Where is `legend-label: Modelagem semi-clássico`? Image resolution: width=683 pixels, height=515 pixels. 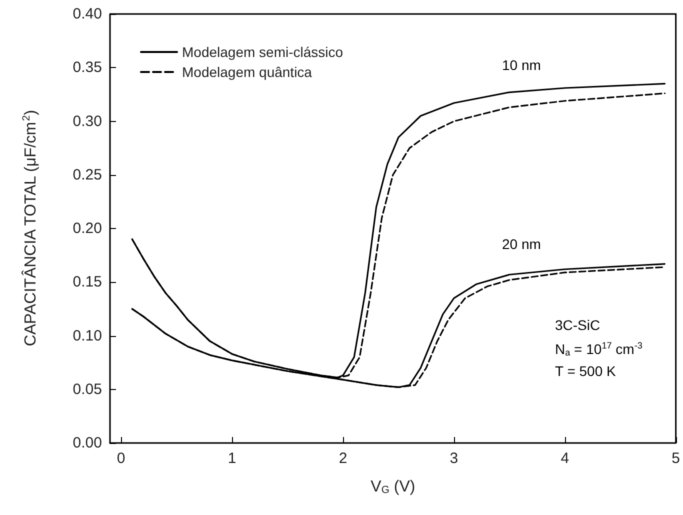
legend-label: Modelagem semi-clássico is located at coordinates (263, 52).